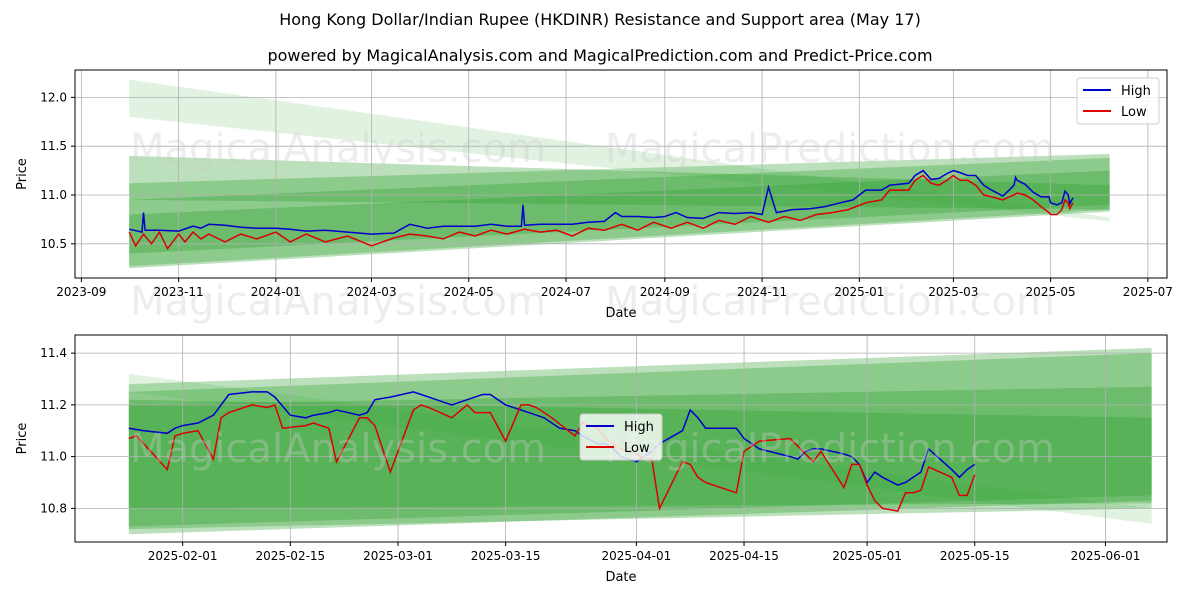 The image size is (1200, 600). What do you see at coordinates (1051, 292) in the screenshot?
I see `x-tick-label: 2025-05` at bounding box center [1051, 292].